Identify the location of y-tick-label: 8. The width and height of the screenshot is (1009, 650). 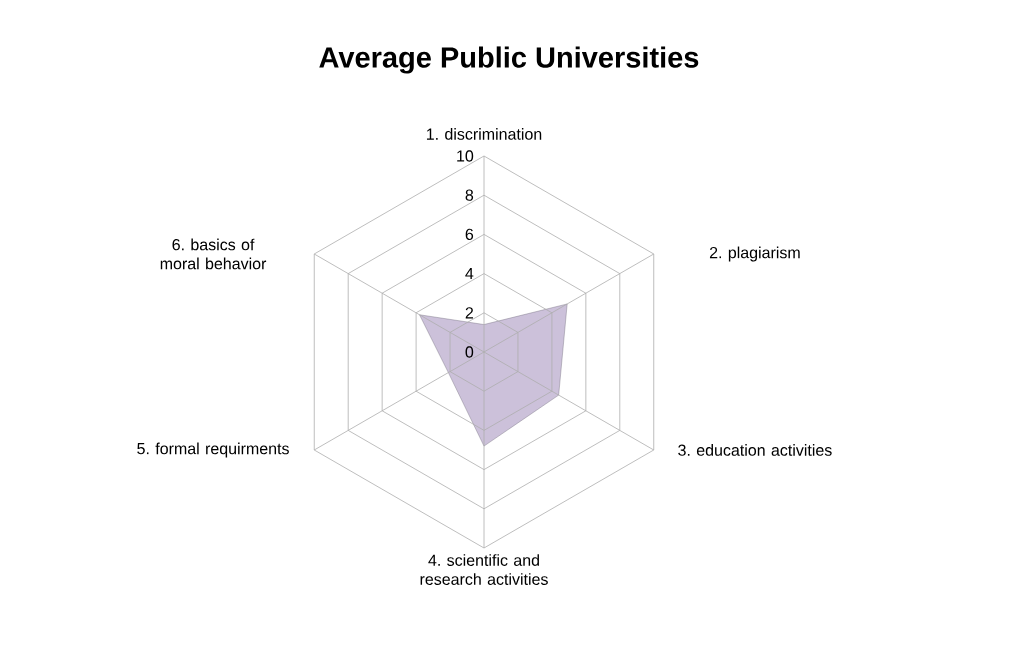
(469, 195).